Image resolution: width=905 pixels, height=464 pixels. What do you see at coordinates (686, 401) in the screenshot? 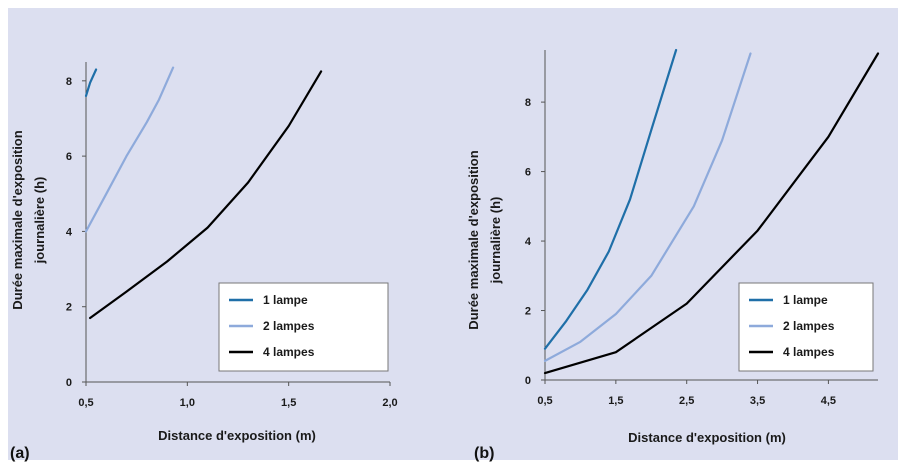
I see `x-tick-label: 2,5` at bounding box center [686, 401].